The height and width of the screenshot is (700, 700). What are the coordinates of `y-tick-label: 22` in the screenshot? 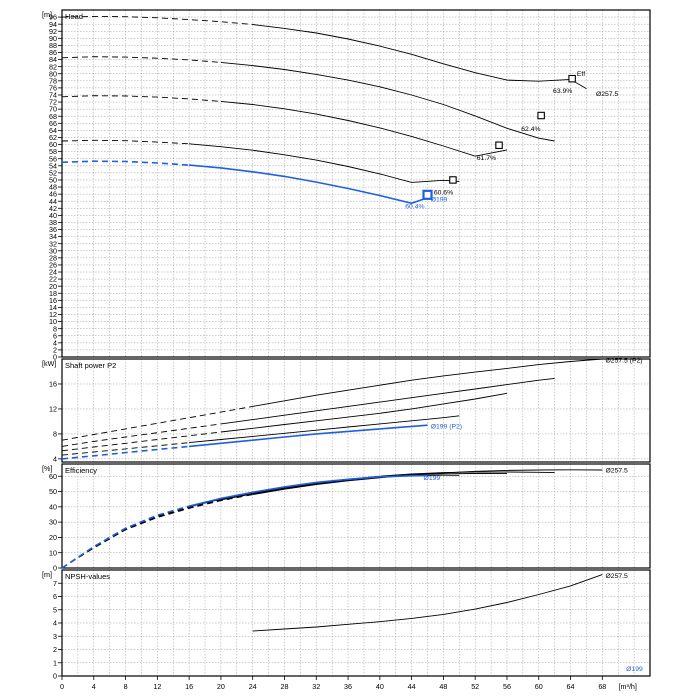 It's located at (53, 279).